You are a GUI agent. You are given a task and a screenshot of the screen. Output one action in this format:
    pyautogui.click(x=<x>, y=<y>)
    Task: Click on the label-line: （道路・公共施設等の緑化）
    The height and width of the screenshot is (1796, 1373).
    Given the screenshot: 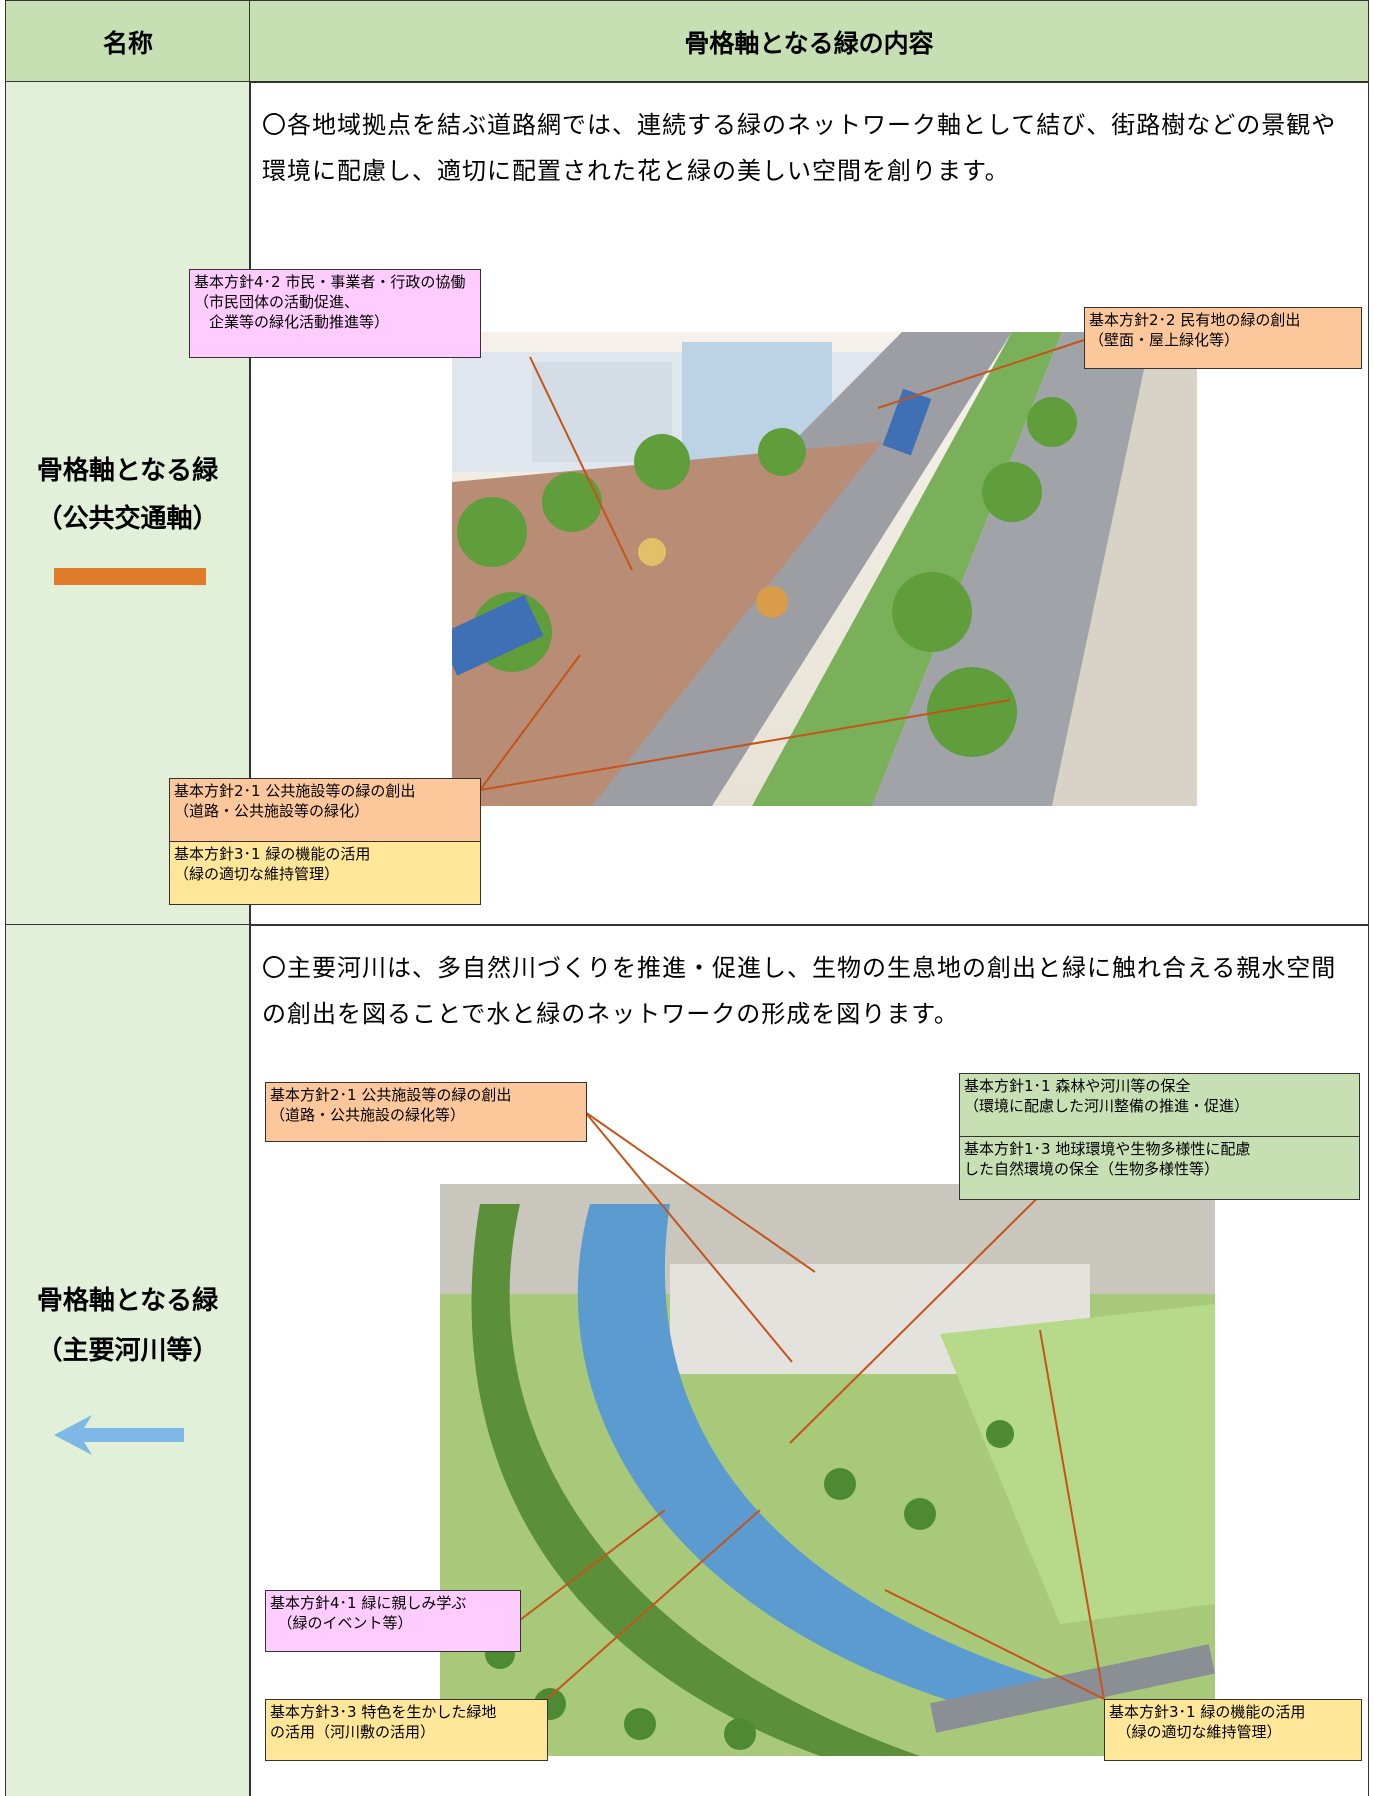 What is the action you would take?
    pyautogui.click(x=272, y=811)
    